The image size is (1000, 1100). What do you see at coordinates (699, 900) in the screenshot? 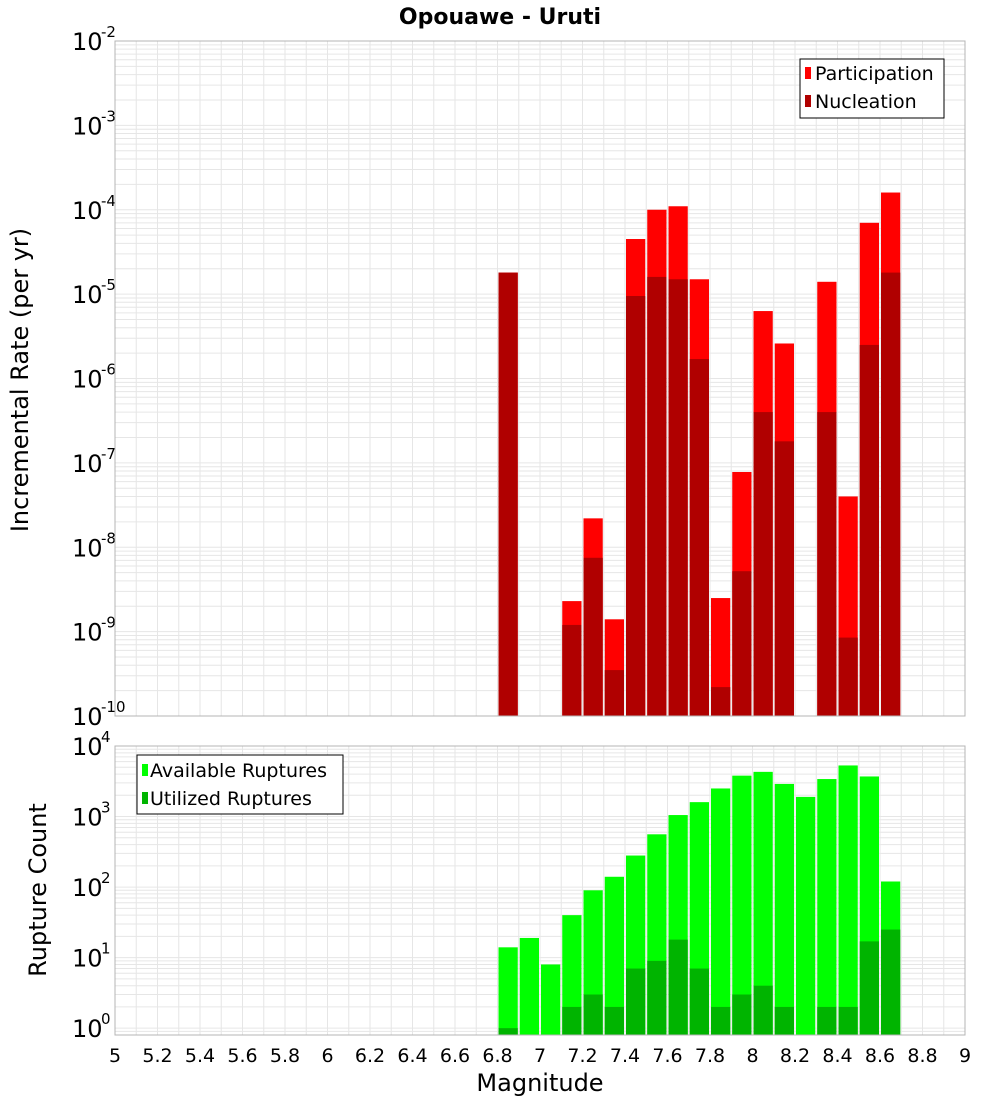
I see `count-panel-bars` at bounding box center [699, 900].